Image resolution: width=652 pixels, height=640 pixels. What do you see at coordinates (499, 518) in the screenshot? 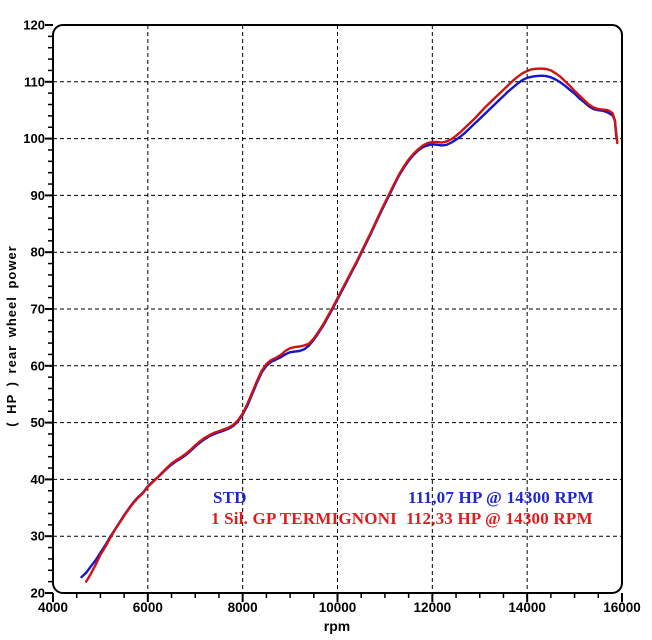
I see `legend-termignoni-peak-value: 112,33 HP @ 14300 RPM` at bounding box center [499, 518].